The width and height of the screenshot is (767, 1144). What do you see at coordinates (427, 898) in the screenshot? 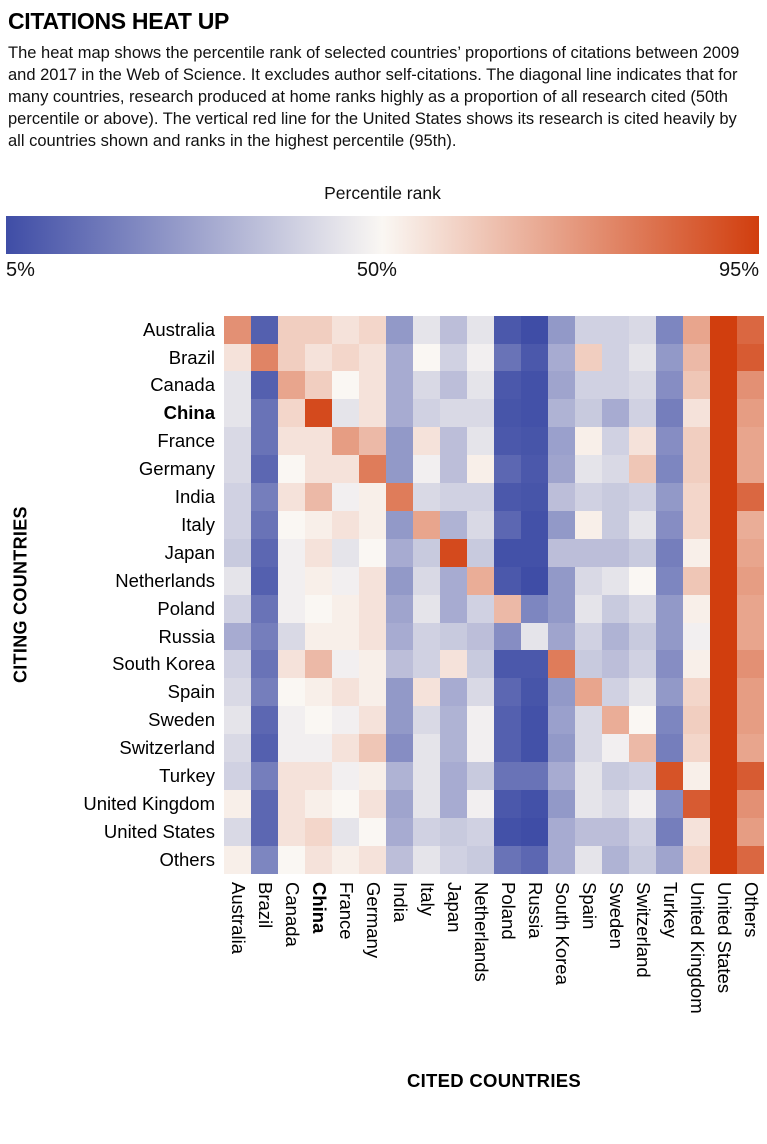
I see `column-label: Italy` at bounding box center [427, 898].